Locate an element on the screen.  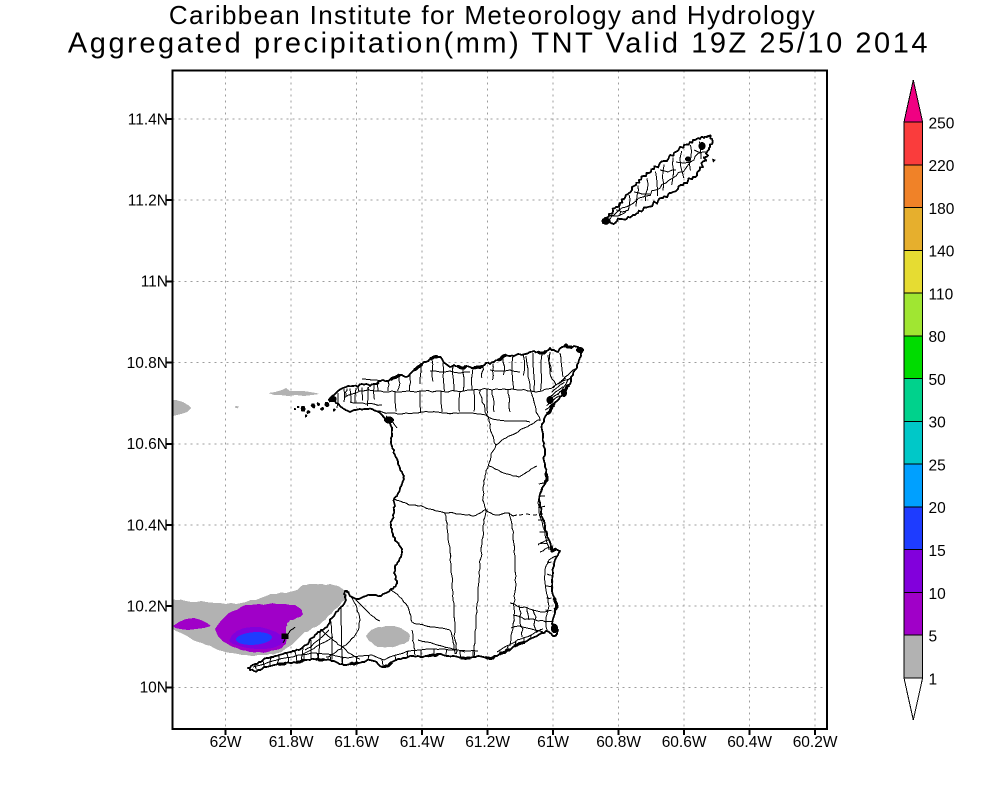
svg-text: 20 is located at coordinates (938, 508).